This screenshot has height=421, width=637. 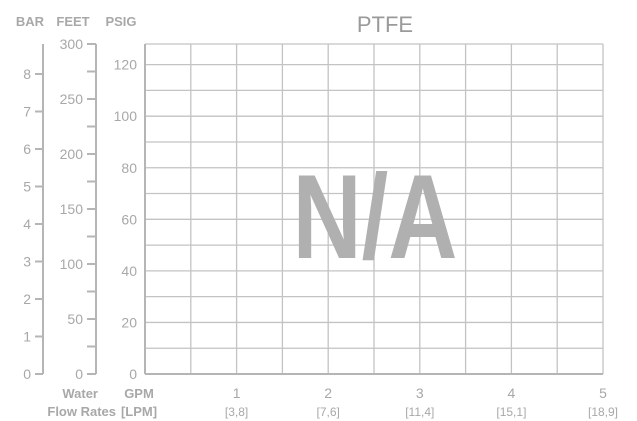 What do you see at coordinates (420, 393) in the screenshot?
I see `gpm-tick-label: 3` at bounding box center [420, 393].